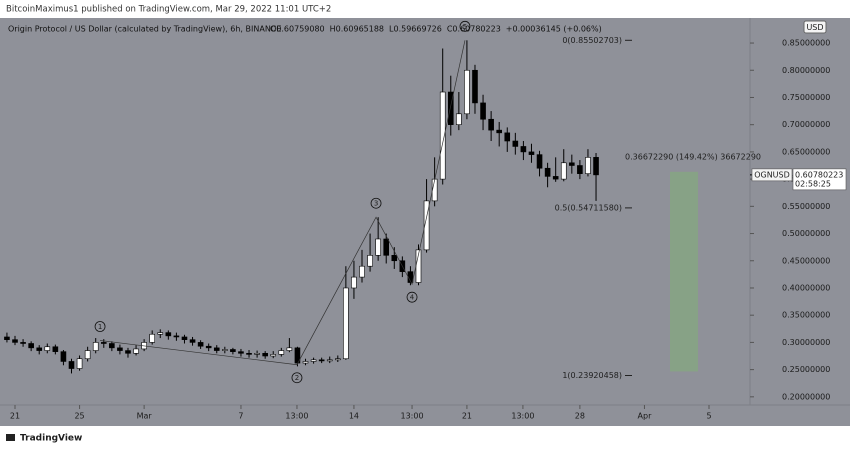  Describe the element at coordinates (354, 416) in the screenshot. I see `x-tick-label: 14` at that location.